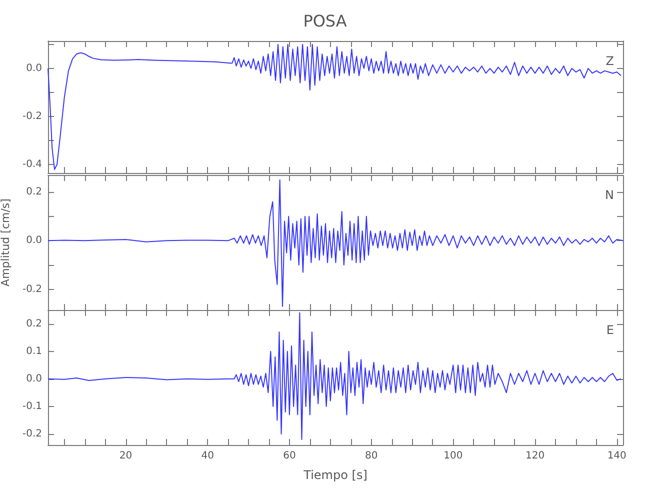 Image resolution: width=650 pixels, height=500 pixels. What do you see at coordinates (335, 475) in the screenshot?
I see `x-axis-title: Tiempo [s]` at bounding box center [335, 475].